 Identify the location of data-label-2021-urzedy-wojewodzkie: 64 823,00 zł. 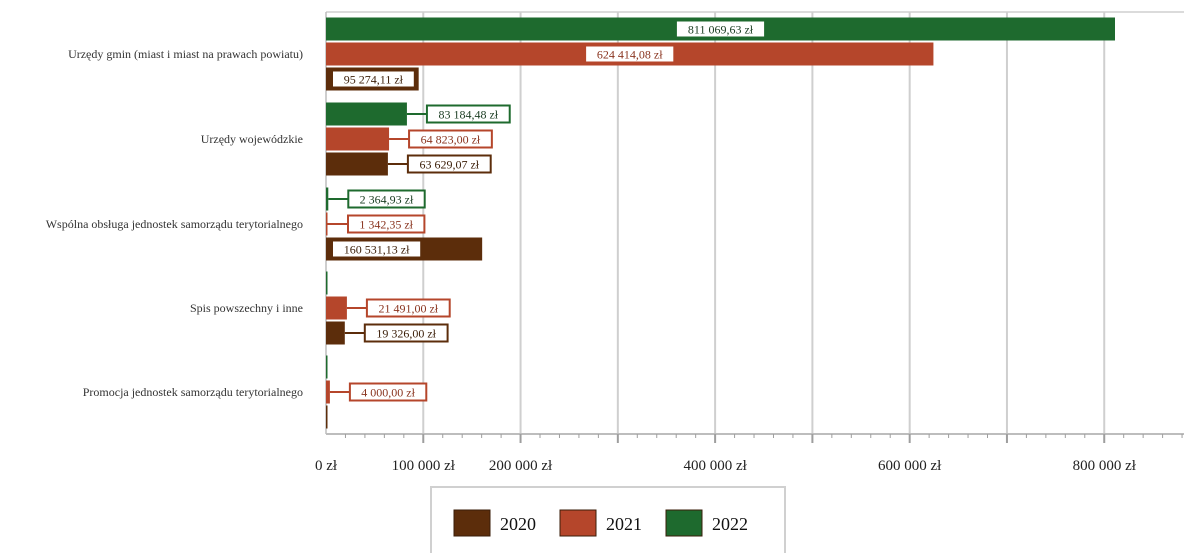
(451, 140).